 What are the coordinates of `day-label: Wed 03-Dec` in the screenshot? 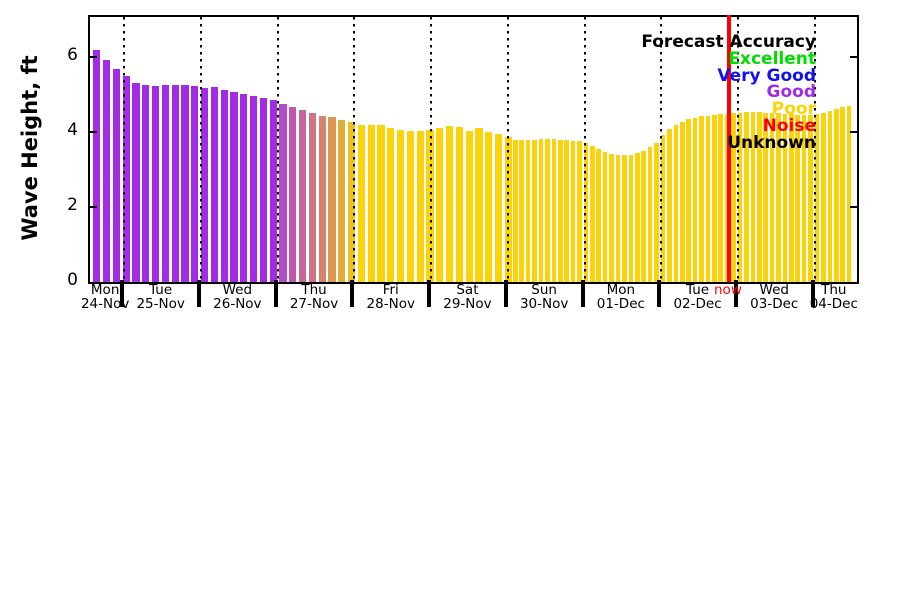 It's located at (774, 297).